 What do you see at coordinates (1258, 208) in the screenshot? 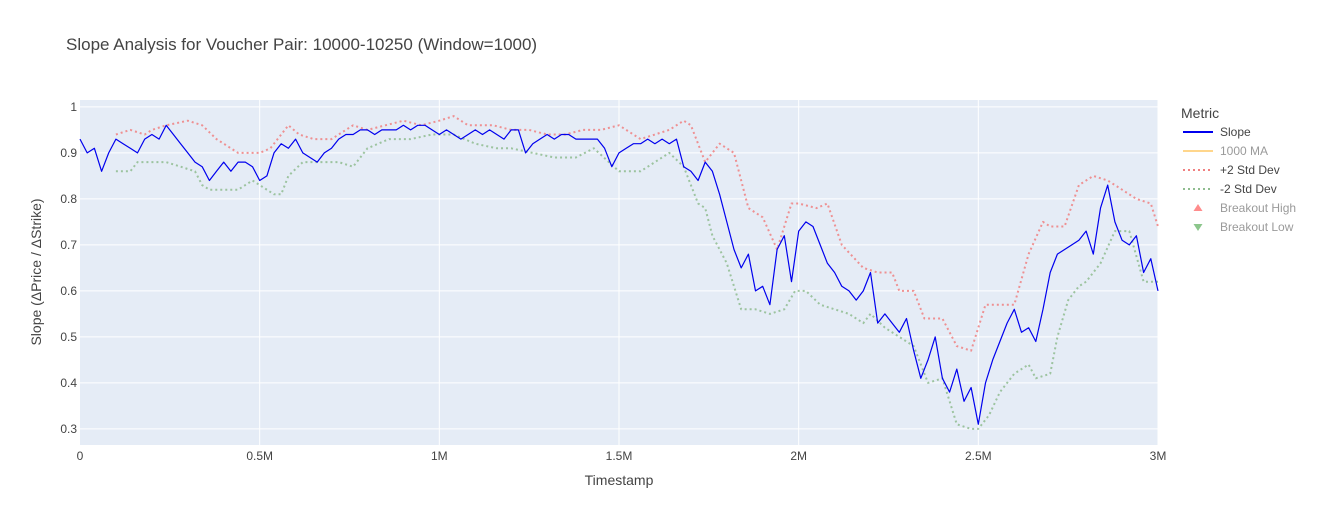
I see `legend-label: Breakout High` at bounding box center [1258, 208].